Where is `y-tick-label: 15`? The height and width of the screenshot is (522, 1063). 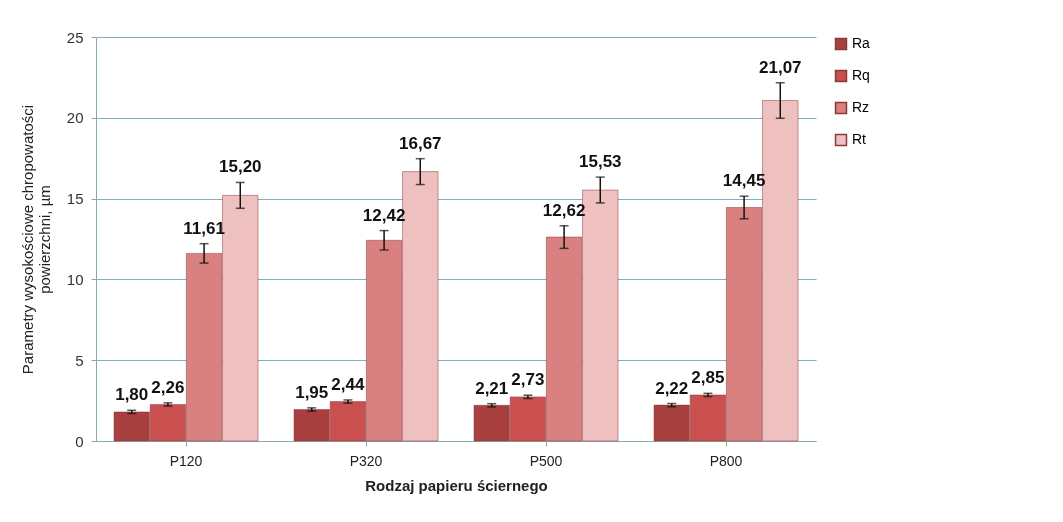
y-tick-label: 15 is located at coordinates (75, 199).